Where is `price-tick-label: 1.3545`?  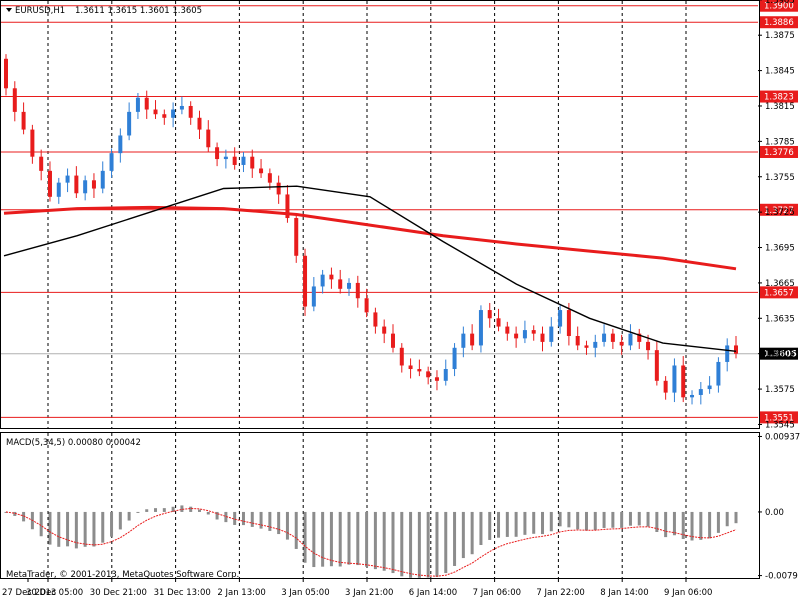
price-tick-label: 1.3545 is located at coordinates (780, 425).